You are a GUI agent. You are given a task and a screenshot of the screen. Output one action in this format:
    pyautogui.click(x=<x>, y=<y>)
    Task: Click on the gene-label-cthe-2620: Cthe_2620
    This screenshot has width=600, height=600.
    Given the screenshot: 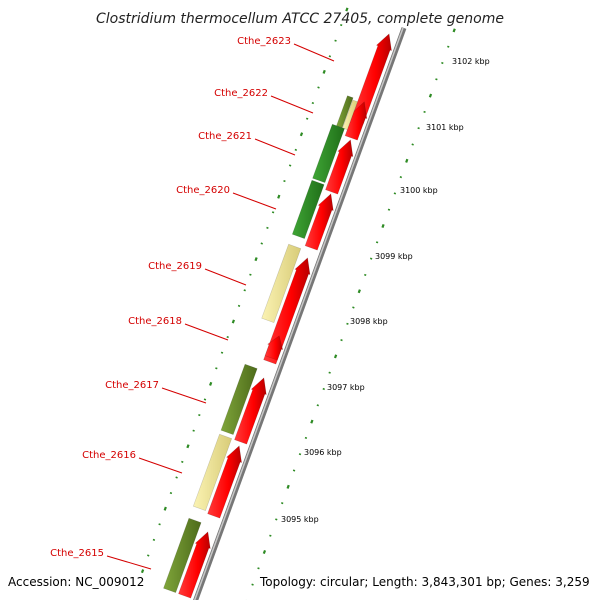 What is the action you would take?
    pyautogui.click(x=226, y=197)
    